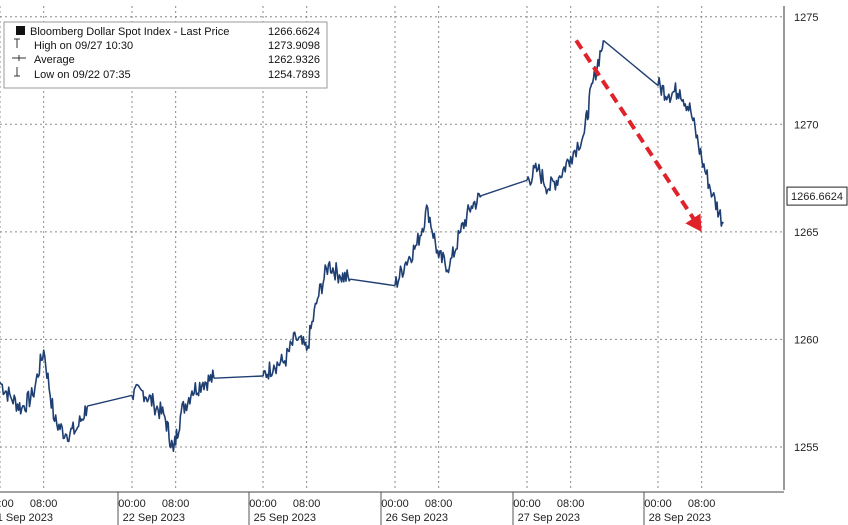  Describe the element at coordinates (19, 58) in the screenshot. I see `average-marker-icon` at that location.